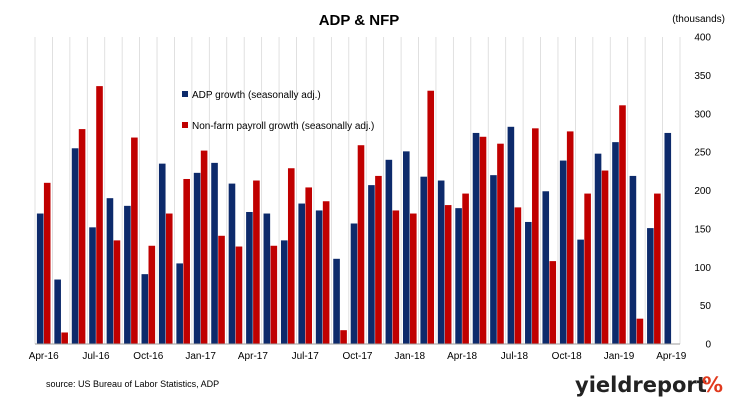 The image size is (730, 400). What do you see at coordinates (148, 356) in the screenshot?
I see `x-tick-label: Oct-16` at bounding box center [148, 356].